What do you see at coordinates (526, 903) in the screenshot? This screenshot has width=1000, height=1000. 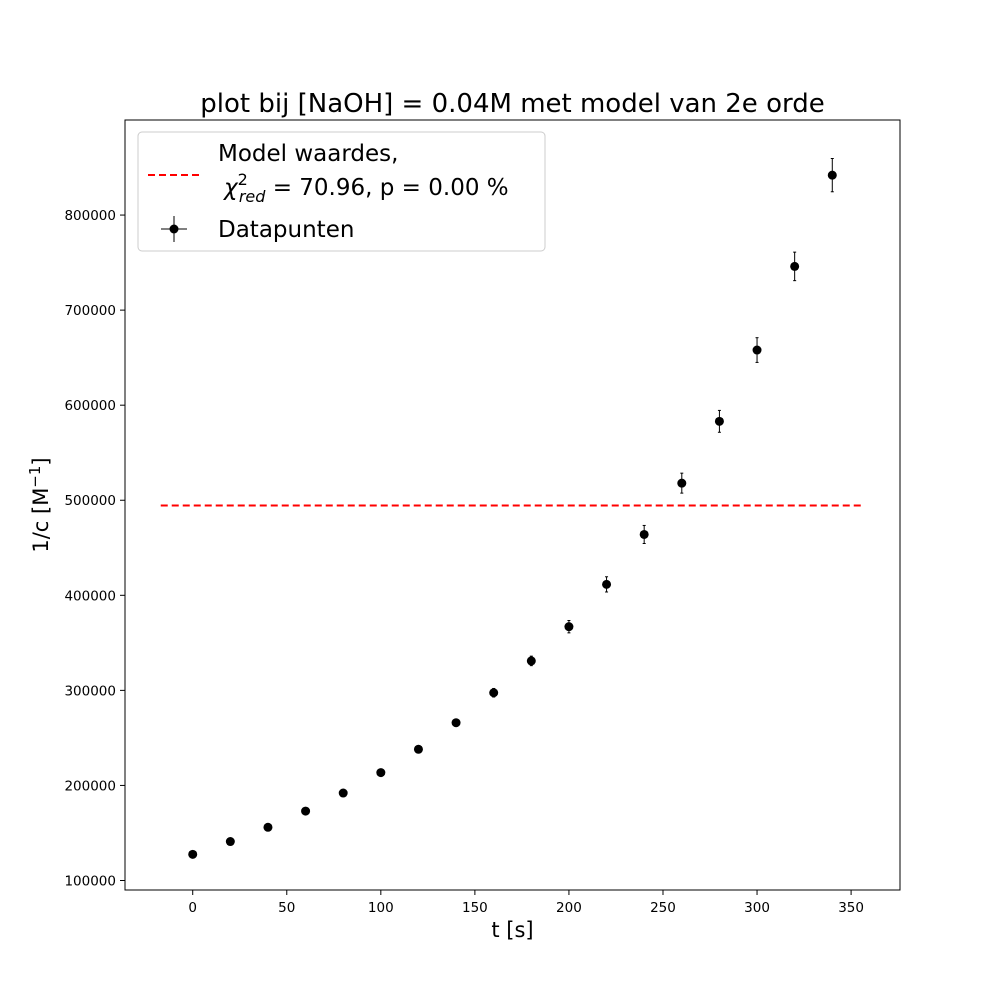 I see `x-axis: 0 50 100 150 200 250 300 350` at bounding box center [526, 903].